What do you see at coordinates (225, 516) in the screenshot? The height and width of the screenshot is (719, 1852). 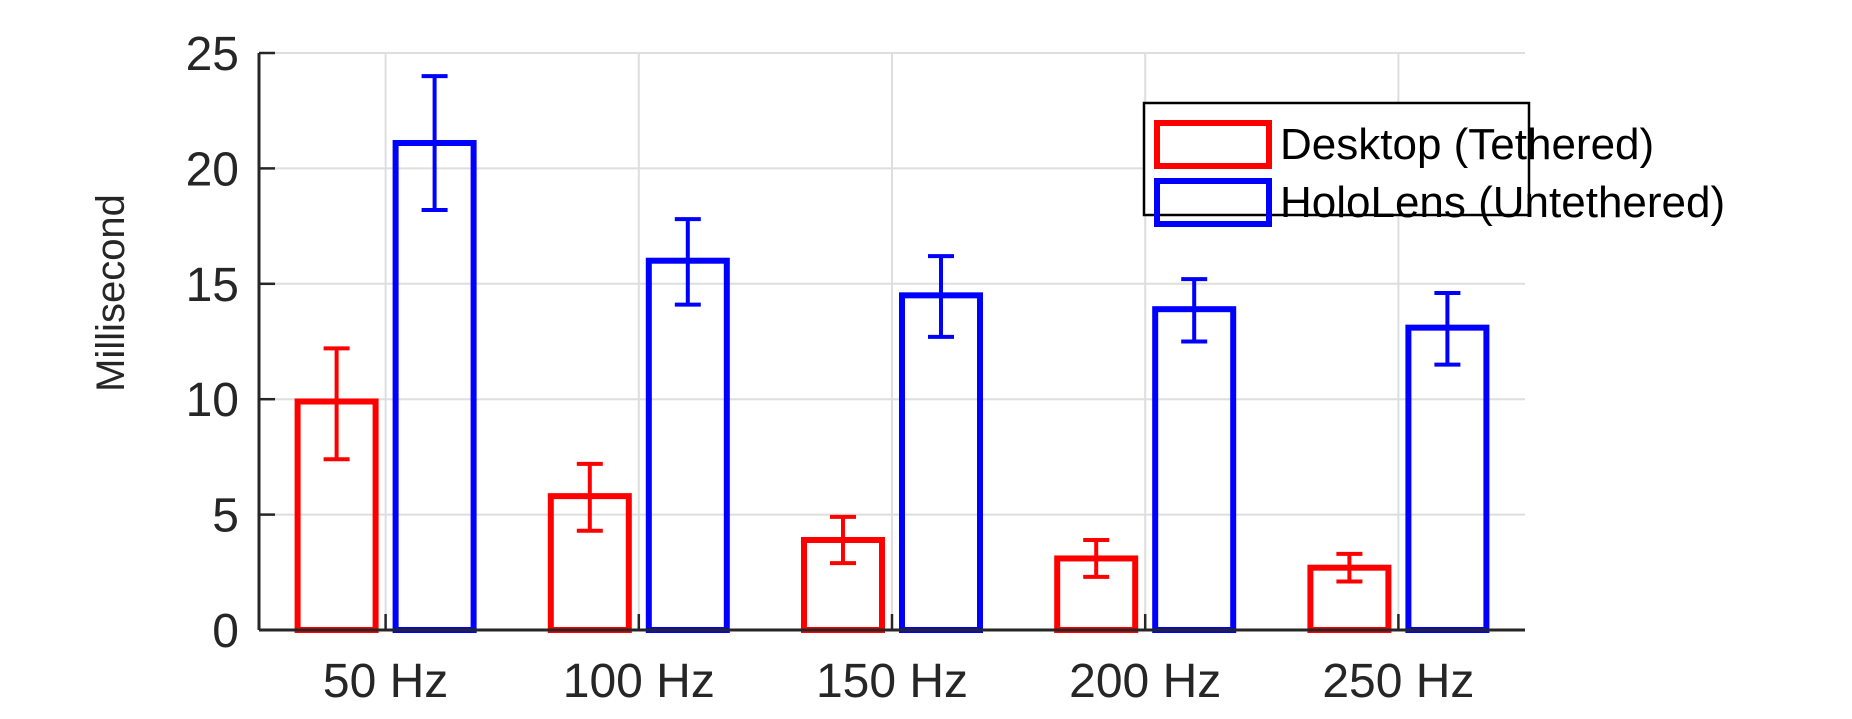 I see `y-tick-label: 5` at bounding box center [225, 516].